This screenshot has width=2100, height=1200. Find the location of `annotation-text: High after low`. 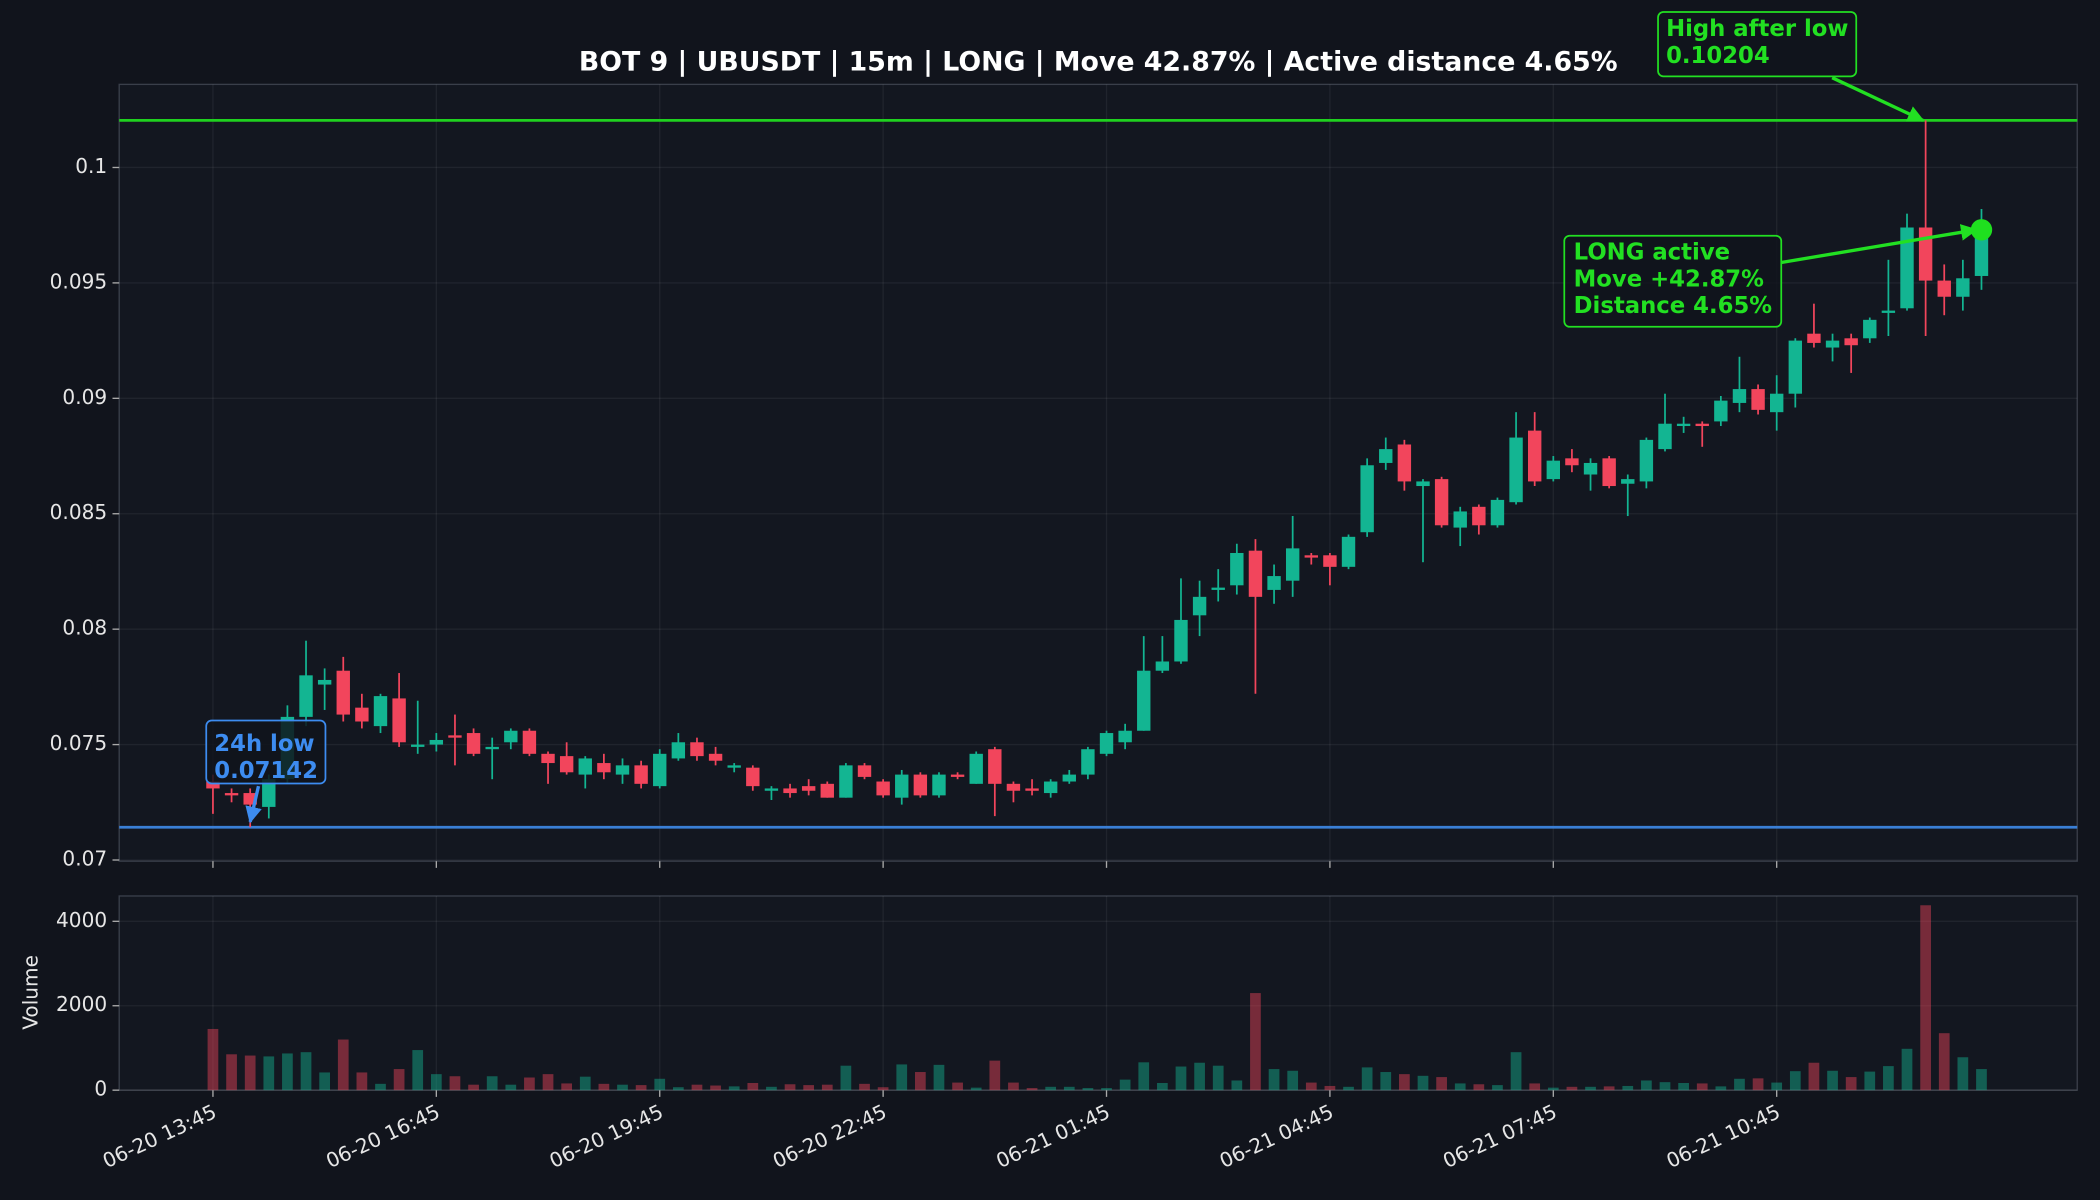

annotation-text: High after low is located at coordinates (1757, 29).